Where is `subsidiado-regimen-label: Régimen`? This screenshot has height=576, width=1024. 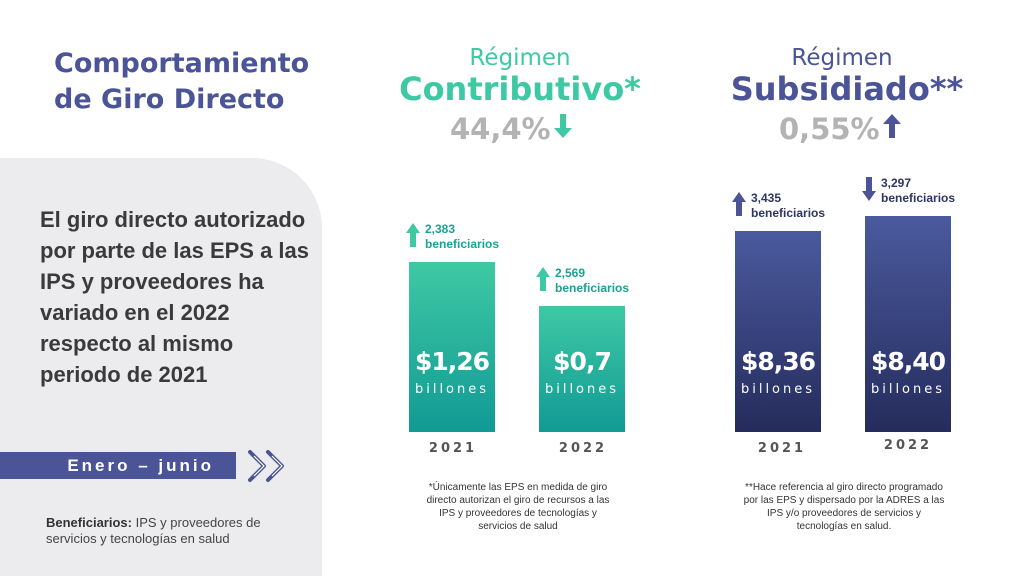 subsidiado-regimen-label: Régimen is located at coordinates (842, 58).